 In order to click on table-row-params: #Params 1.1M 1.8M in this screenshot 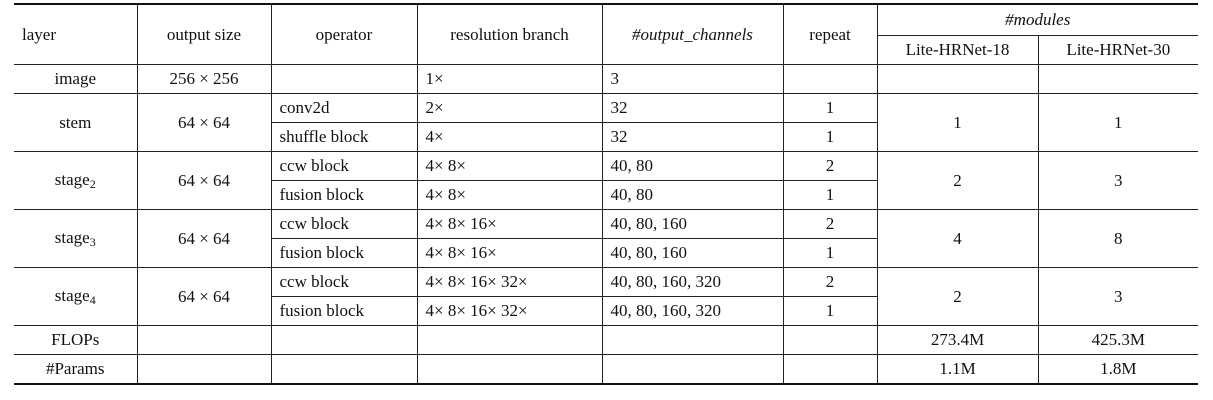, I will do `click(606, 369)`.